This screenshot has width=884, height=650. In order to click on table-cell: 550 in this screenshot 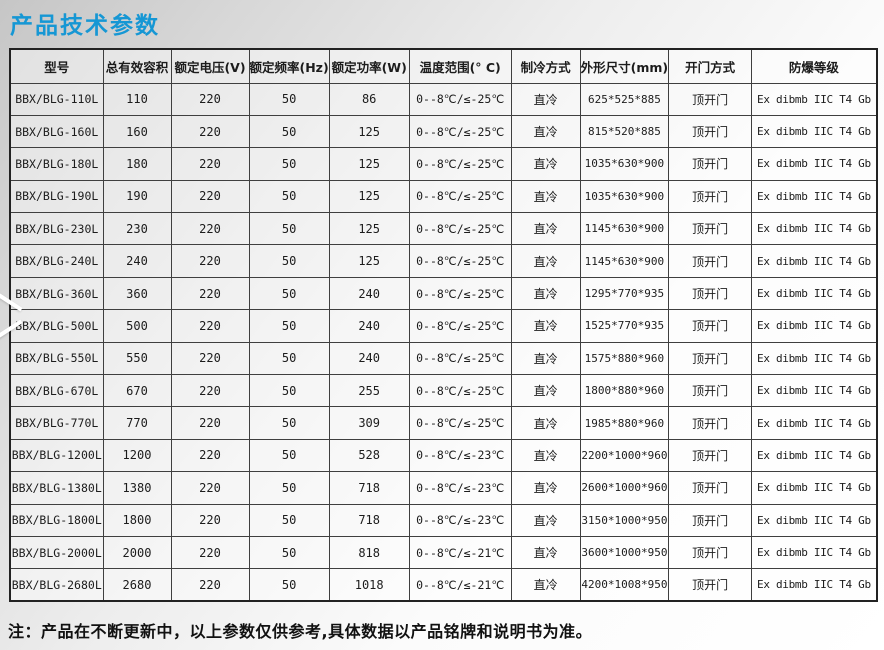, I will do `click(137, 358)`.